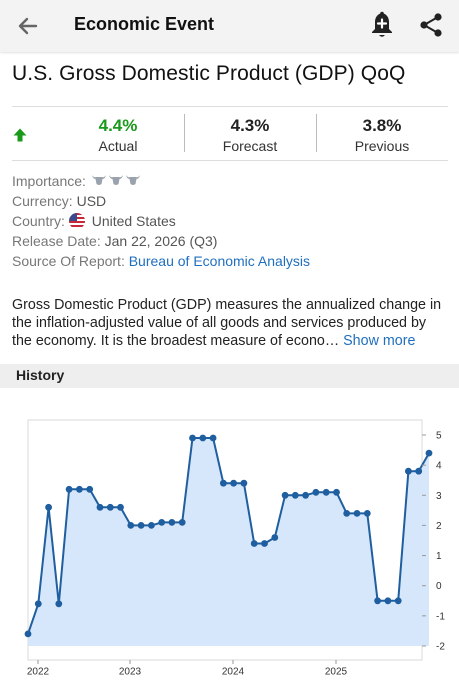 This screenshot has width=459, height=680. I want to click on y-tick-label: 5, so click(439, 436).